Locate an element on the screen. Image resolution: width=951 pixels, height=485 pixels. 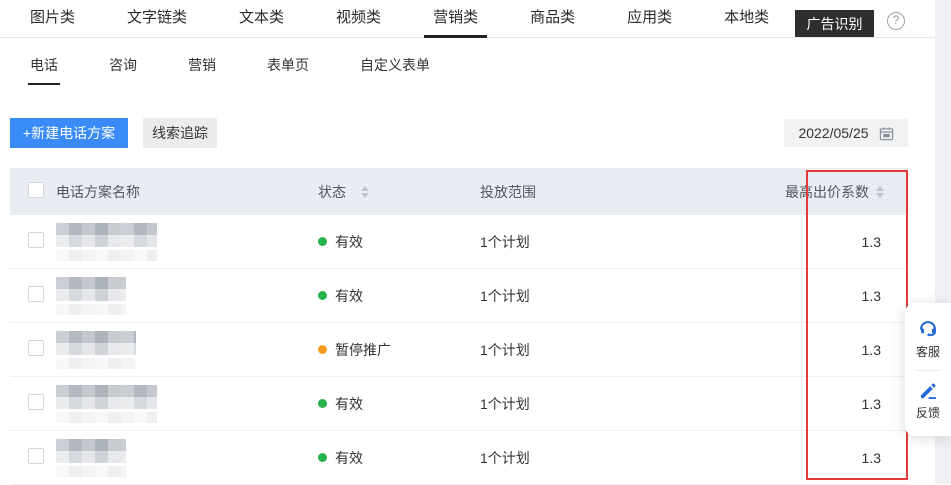
subtab-phone: 电话 is located at coordinates (44, 71).